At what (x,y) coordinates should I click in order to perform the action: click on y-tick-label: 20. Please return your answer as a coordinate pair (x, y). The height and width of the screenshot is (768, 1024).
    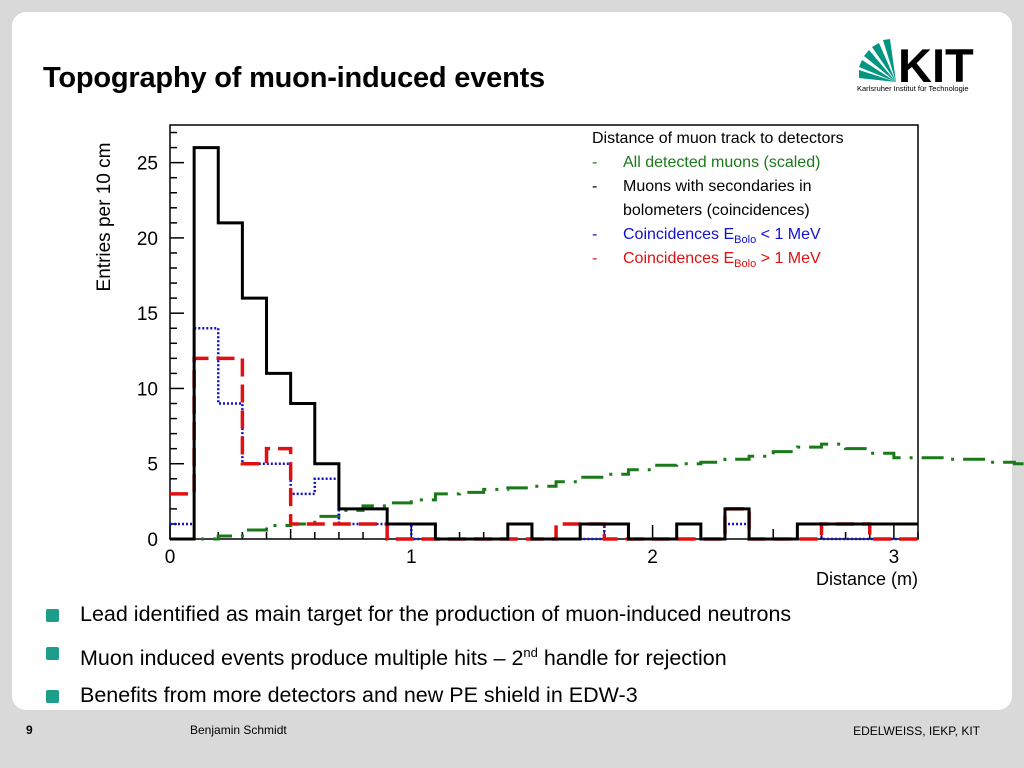
    Looking at the image, I should click on (147, 239).